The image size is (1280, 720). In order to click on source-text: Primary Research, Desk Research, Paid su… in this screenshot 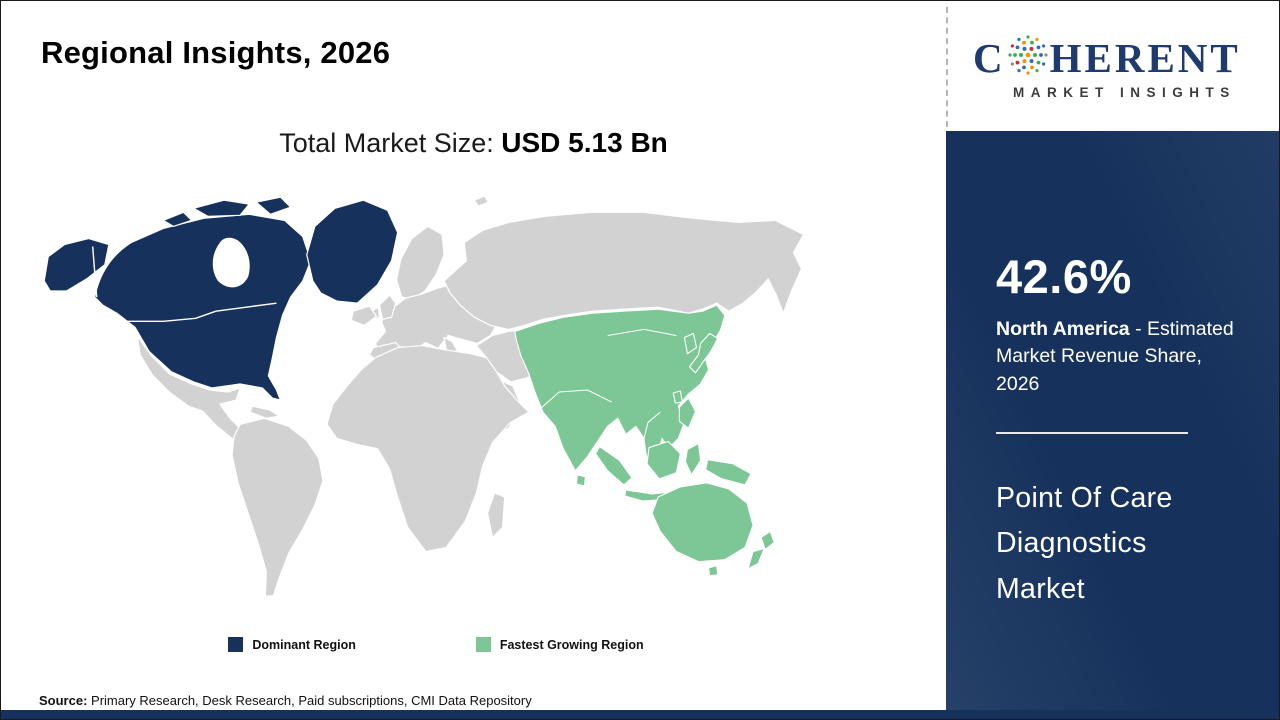, I will do `click(309, 700)`.